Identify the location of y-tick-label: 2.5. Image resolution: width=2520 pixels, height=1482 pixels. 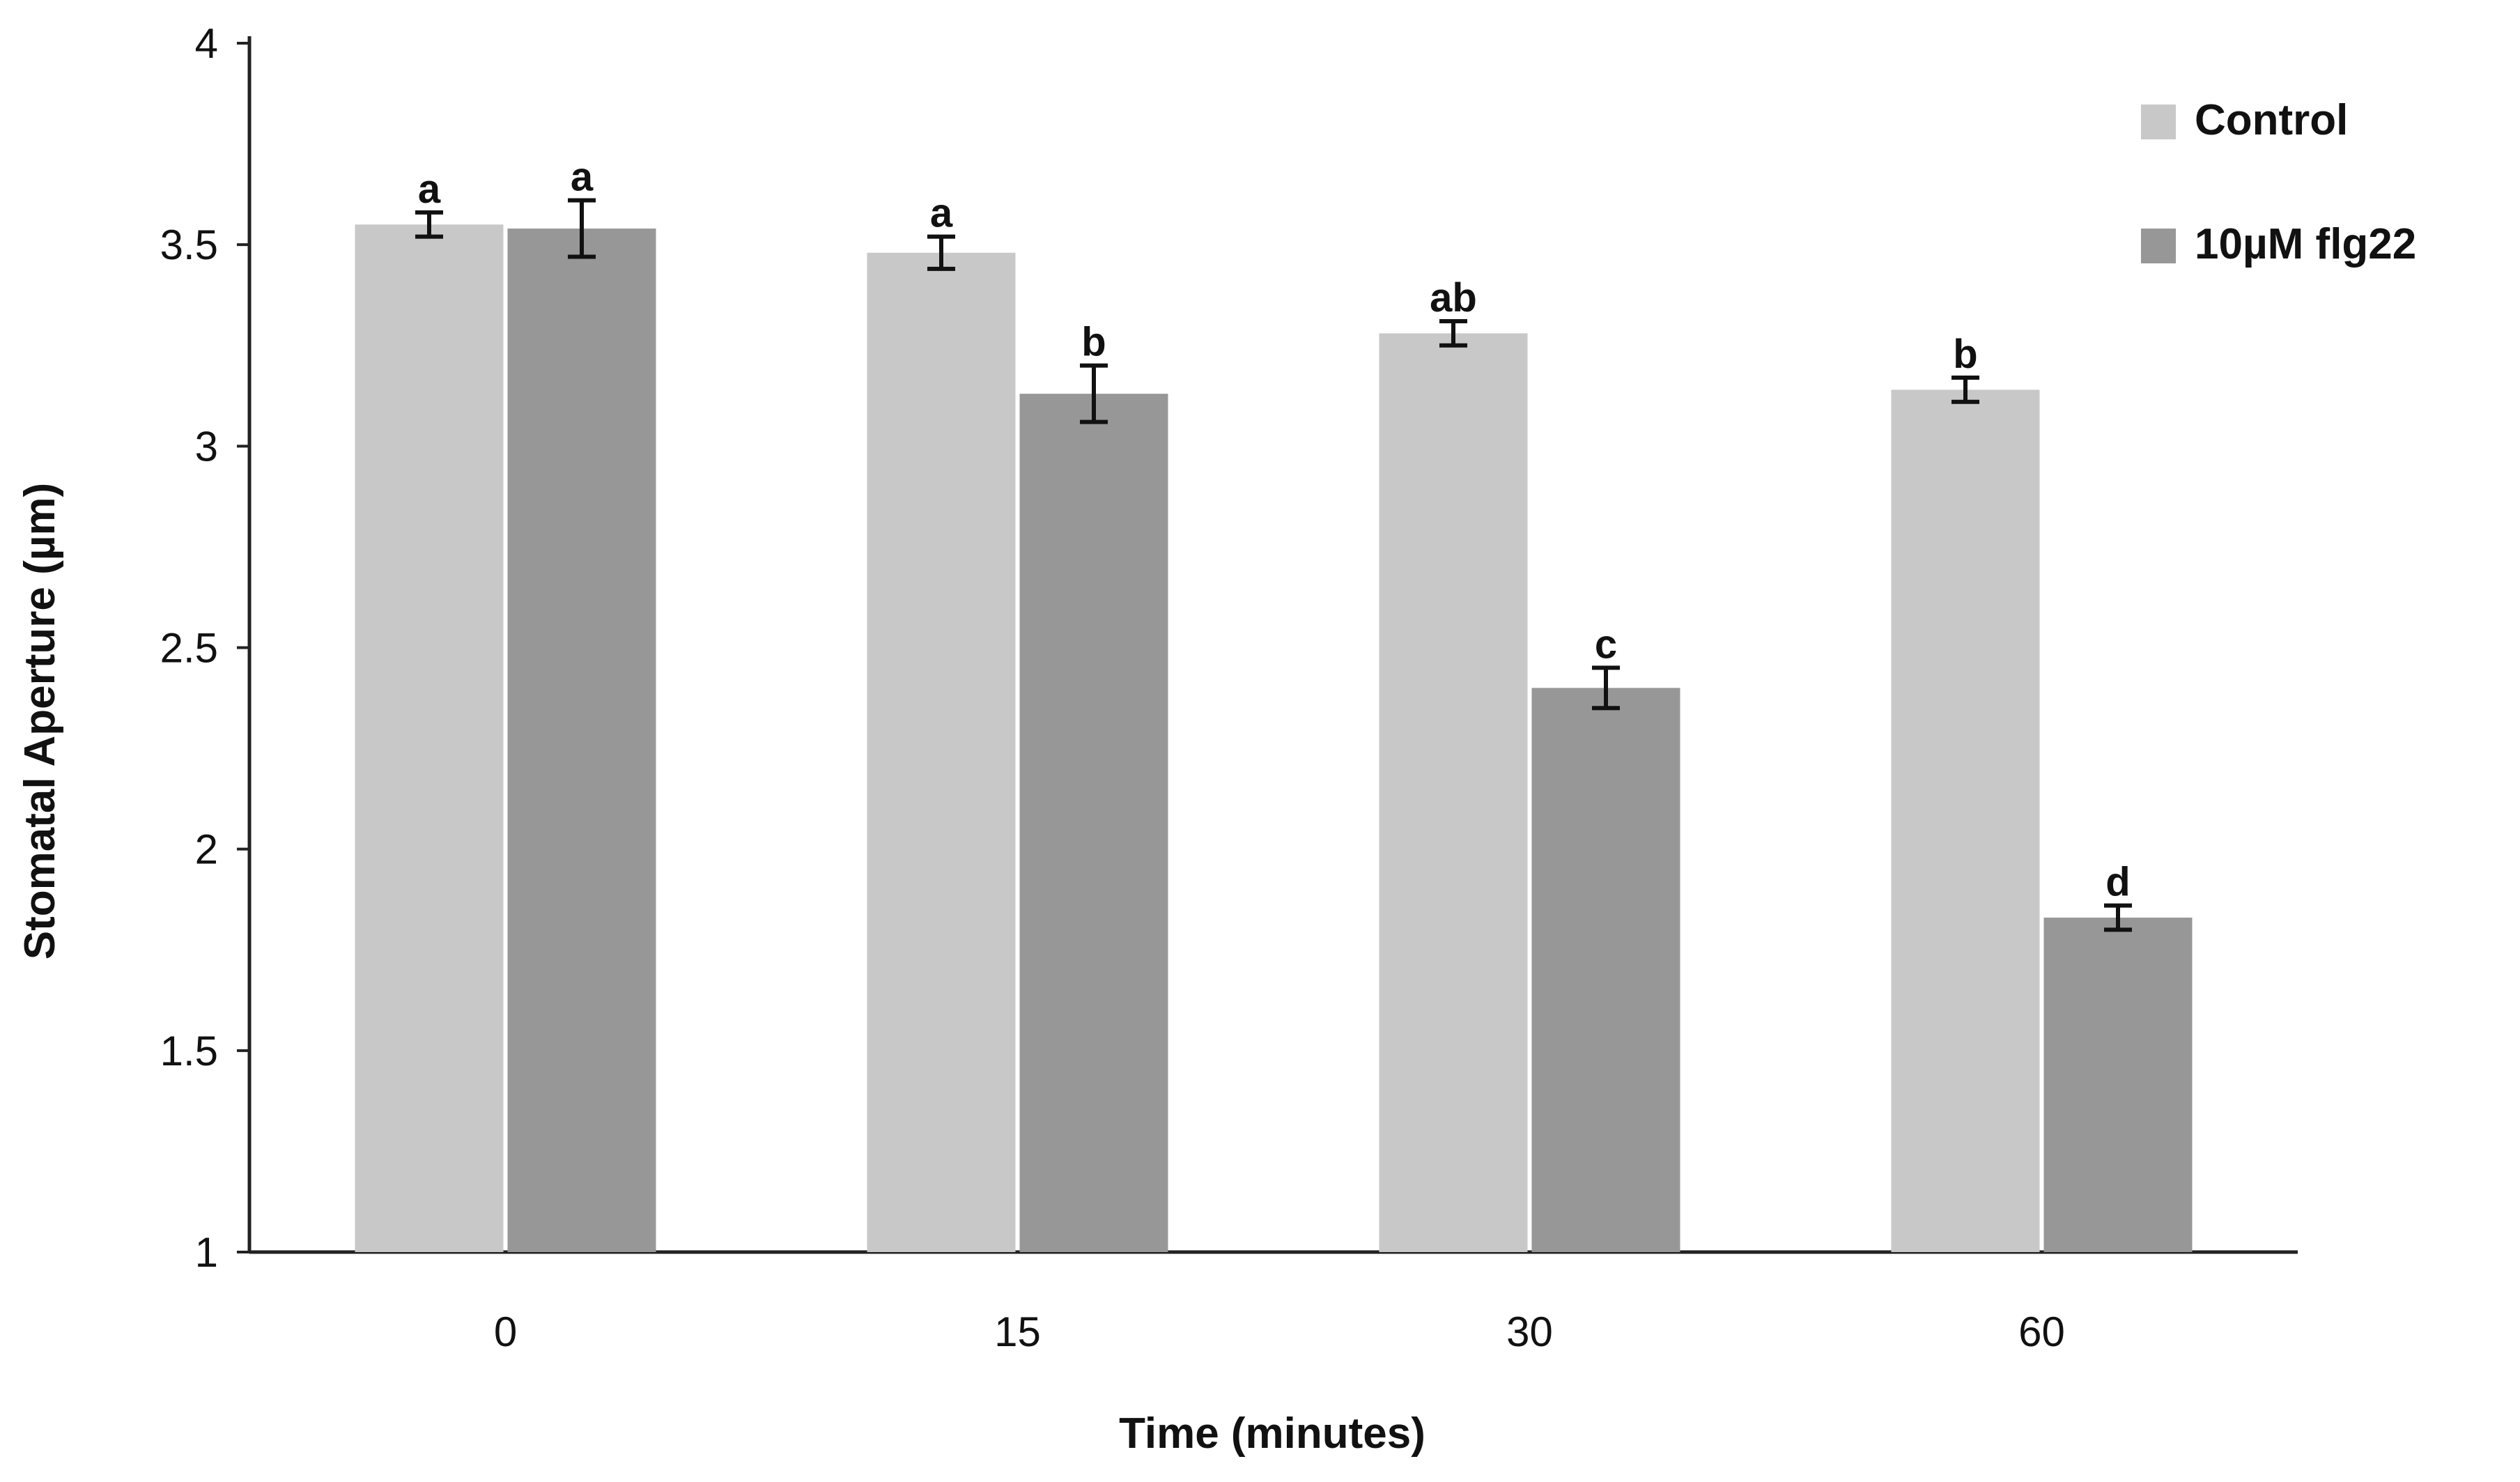
(189, 648).